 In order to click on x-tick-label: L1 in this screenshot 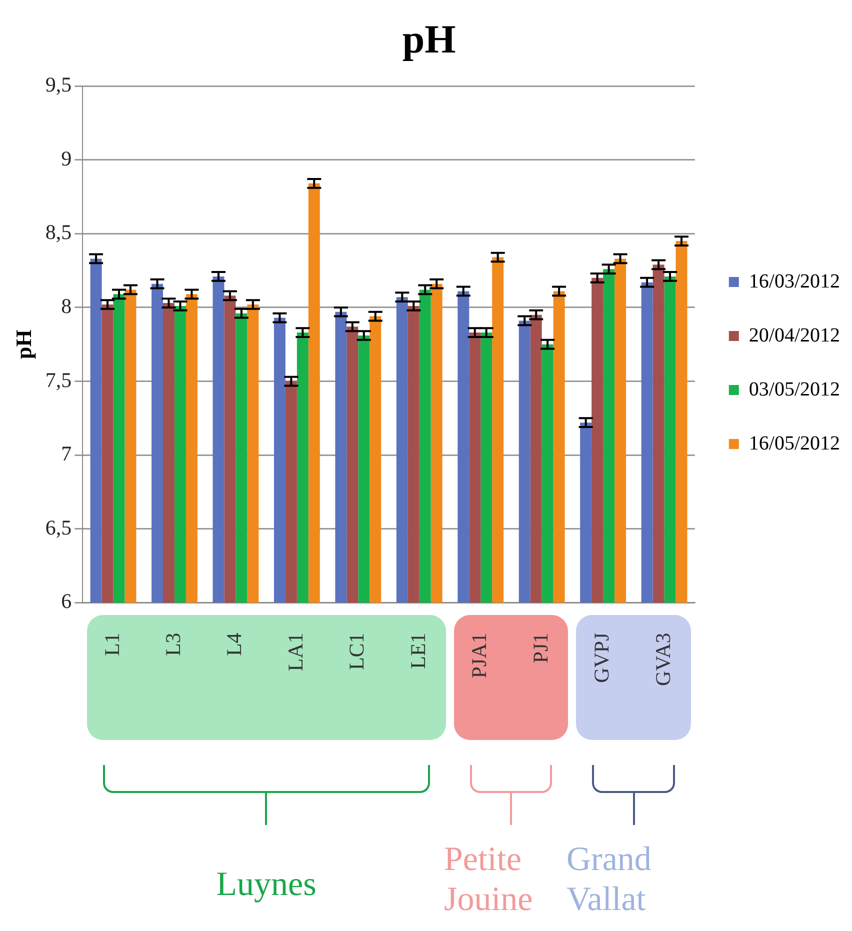, I will do `click(112, 644)`.